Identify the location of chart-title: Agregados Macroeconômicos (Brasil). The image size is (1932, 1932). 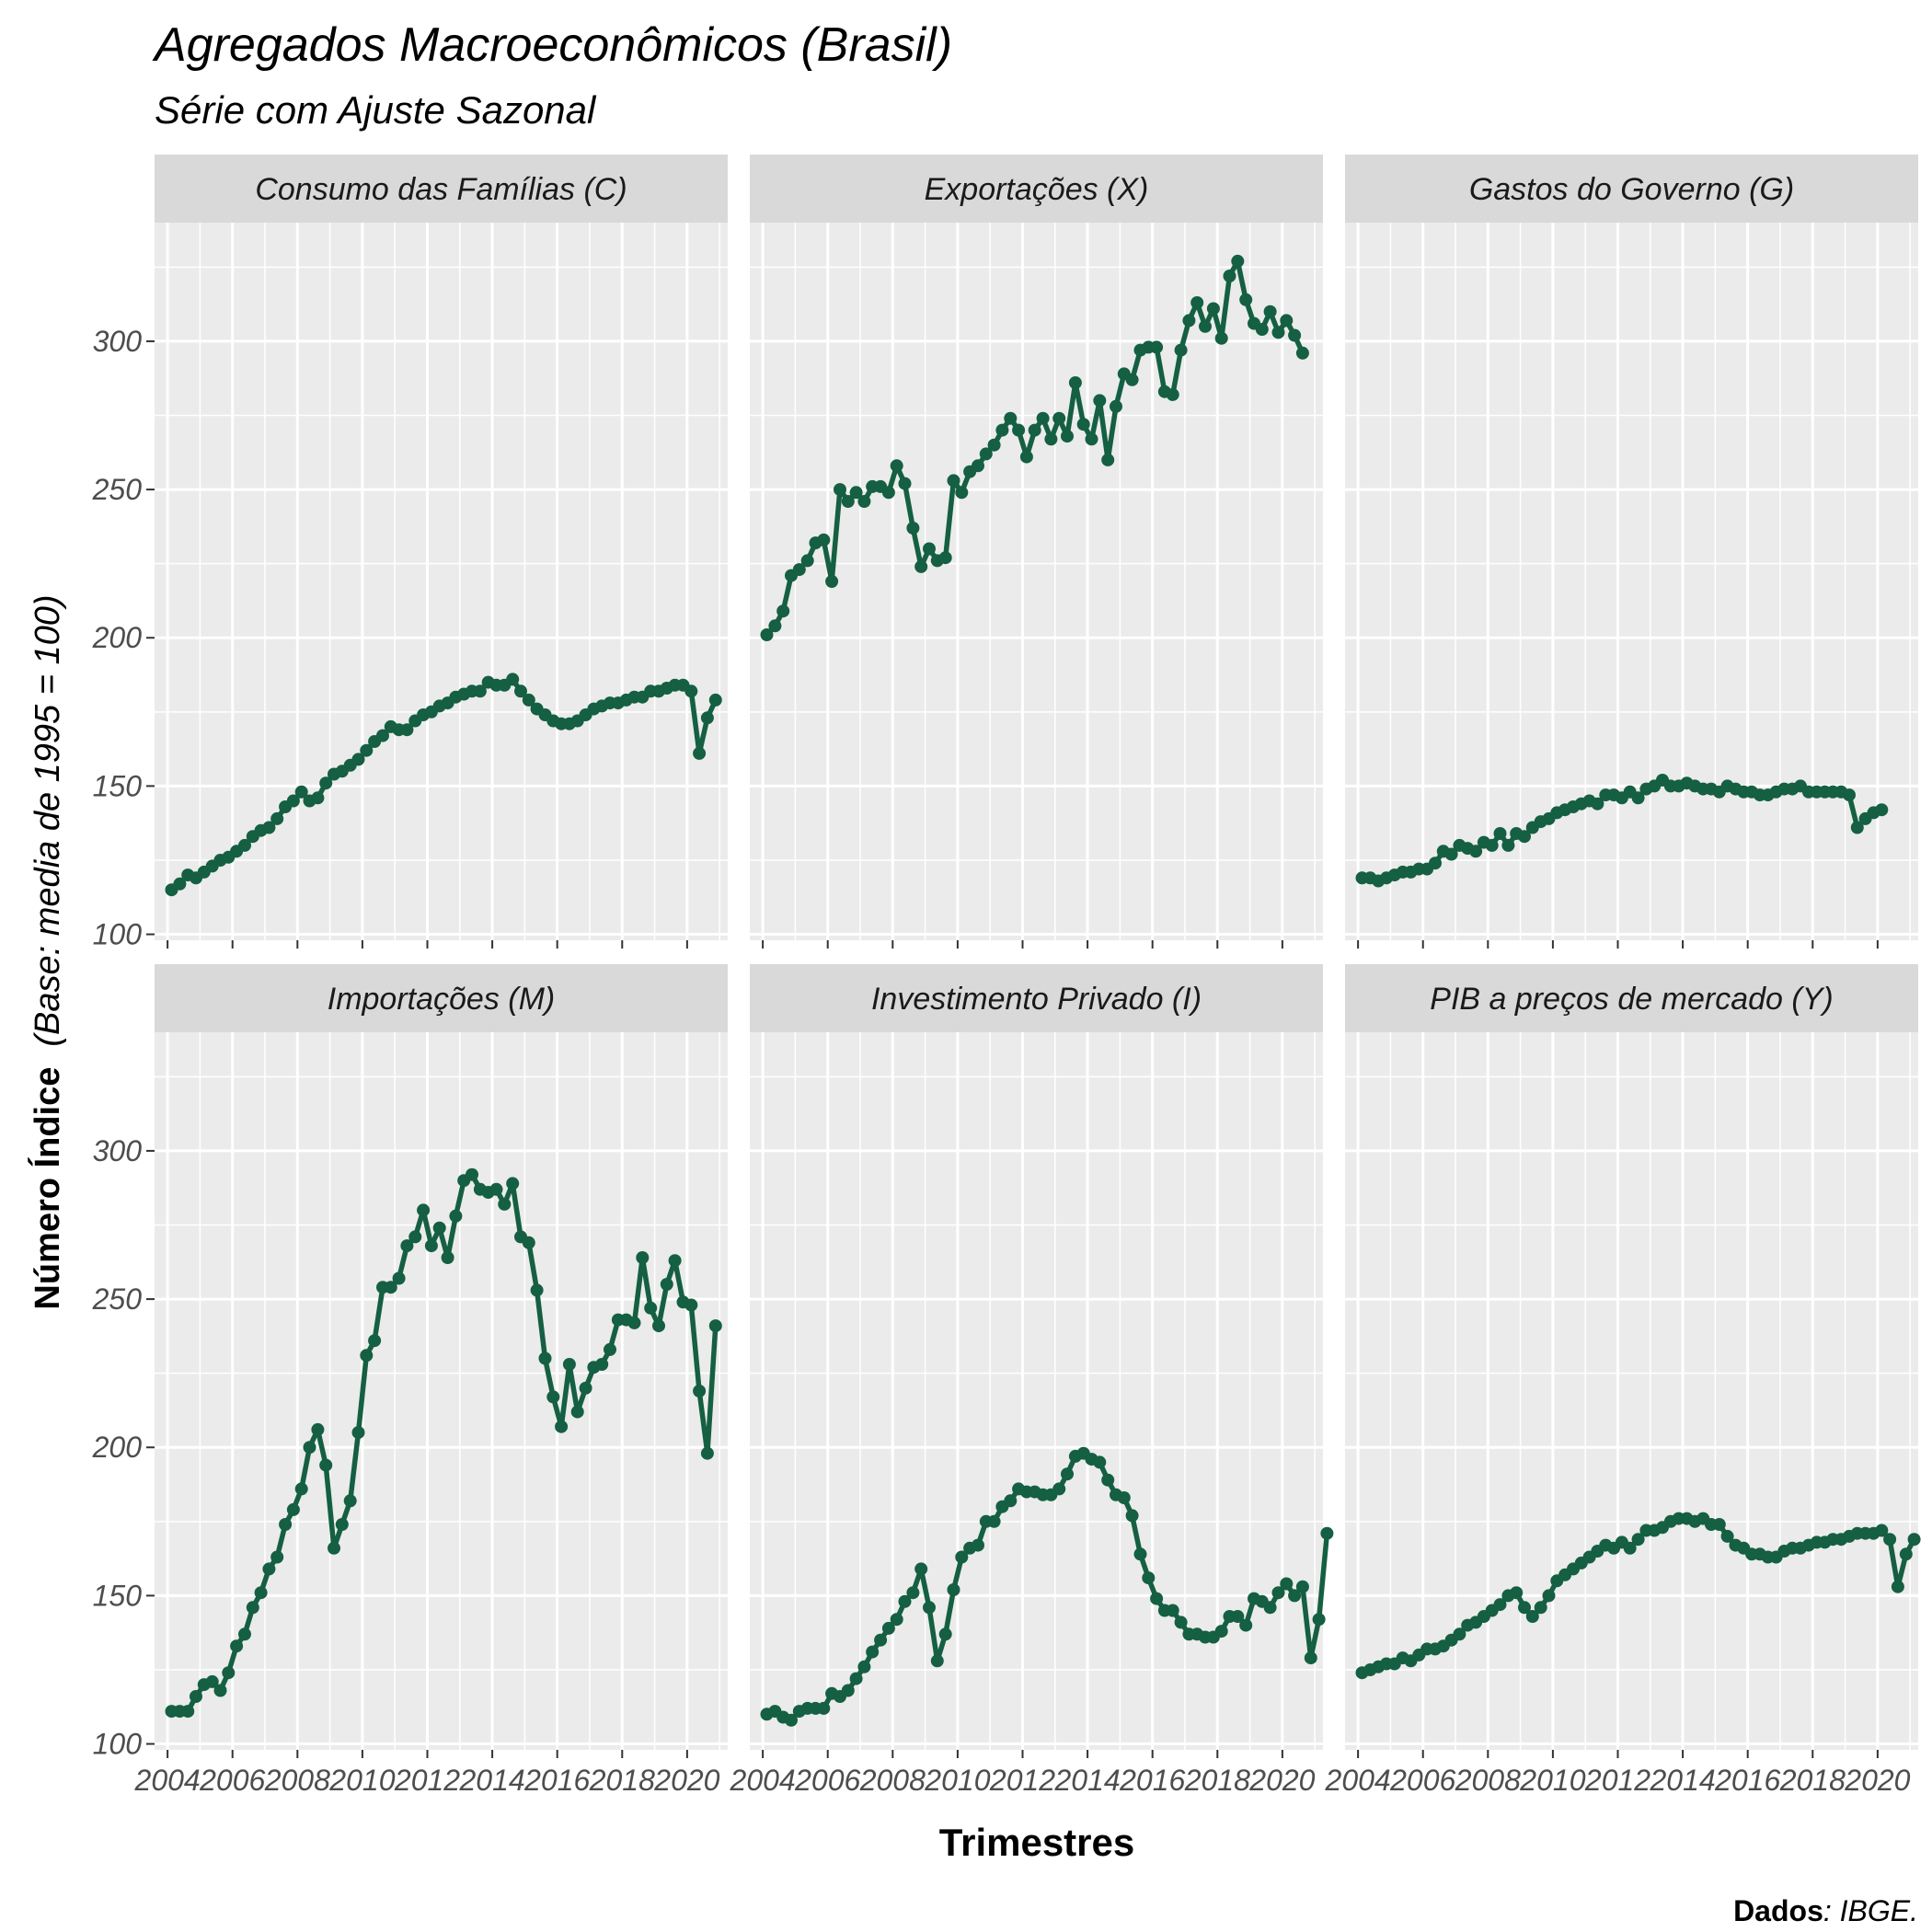
(552, 45).